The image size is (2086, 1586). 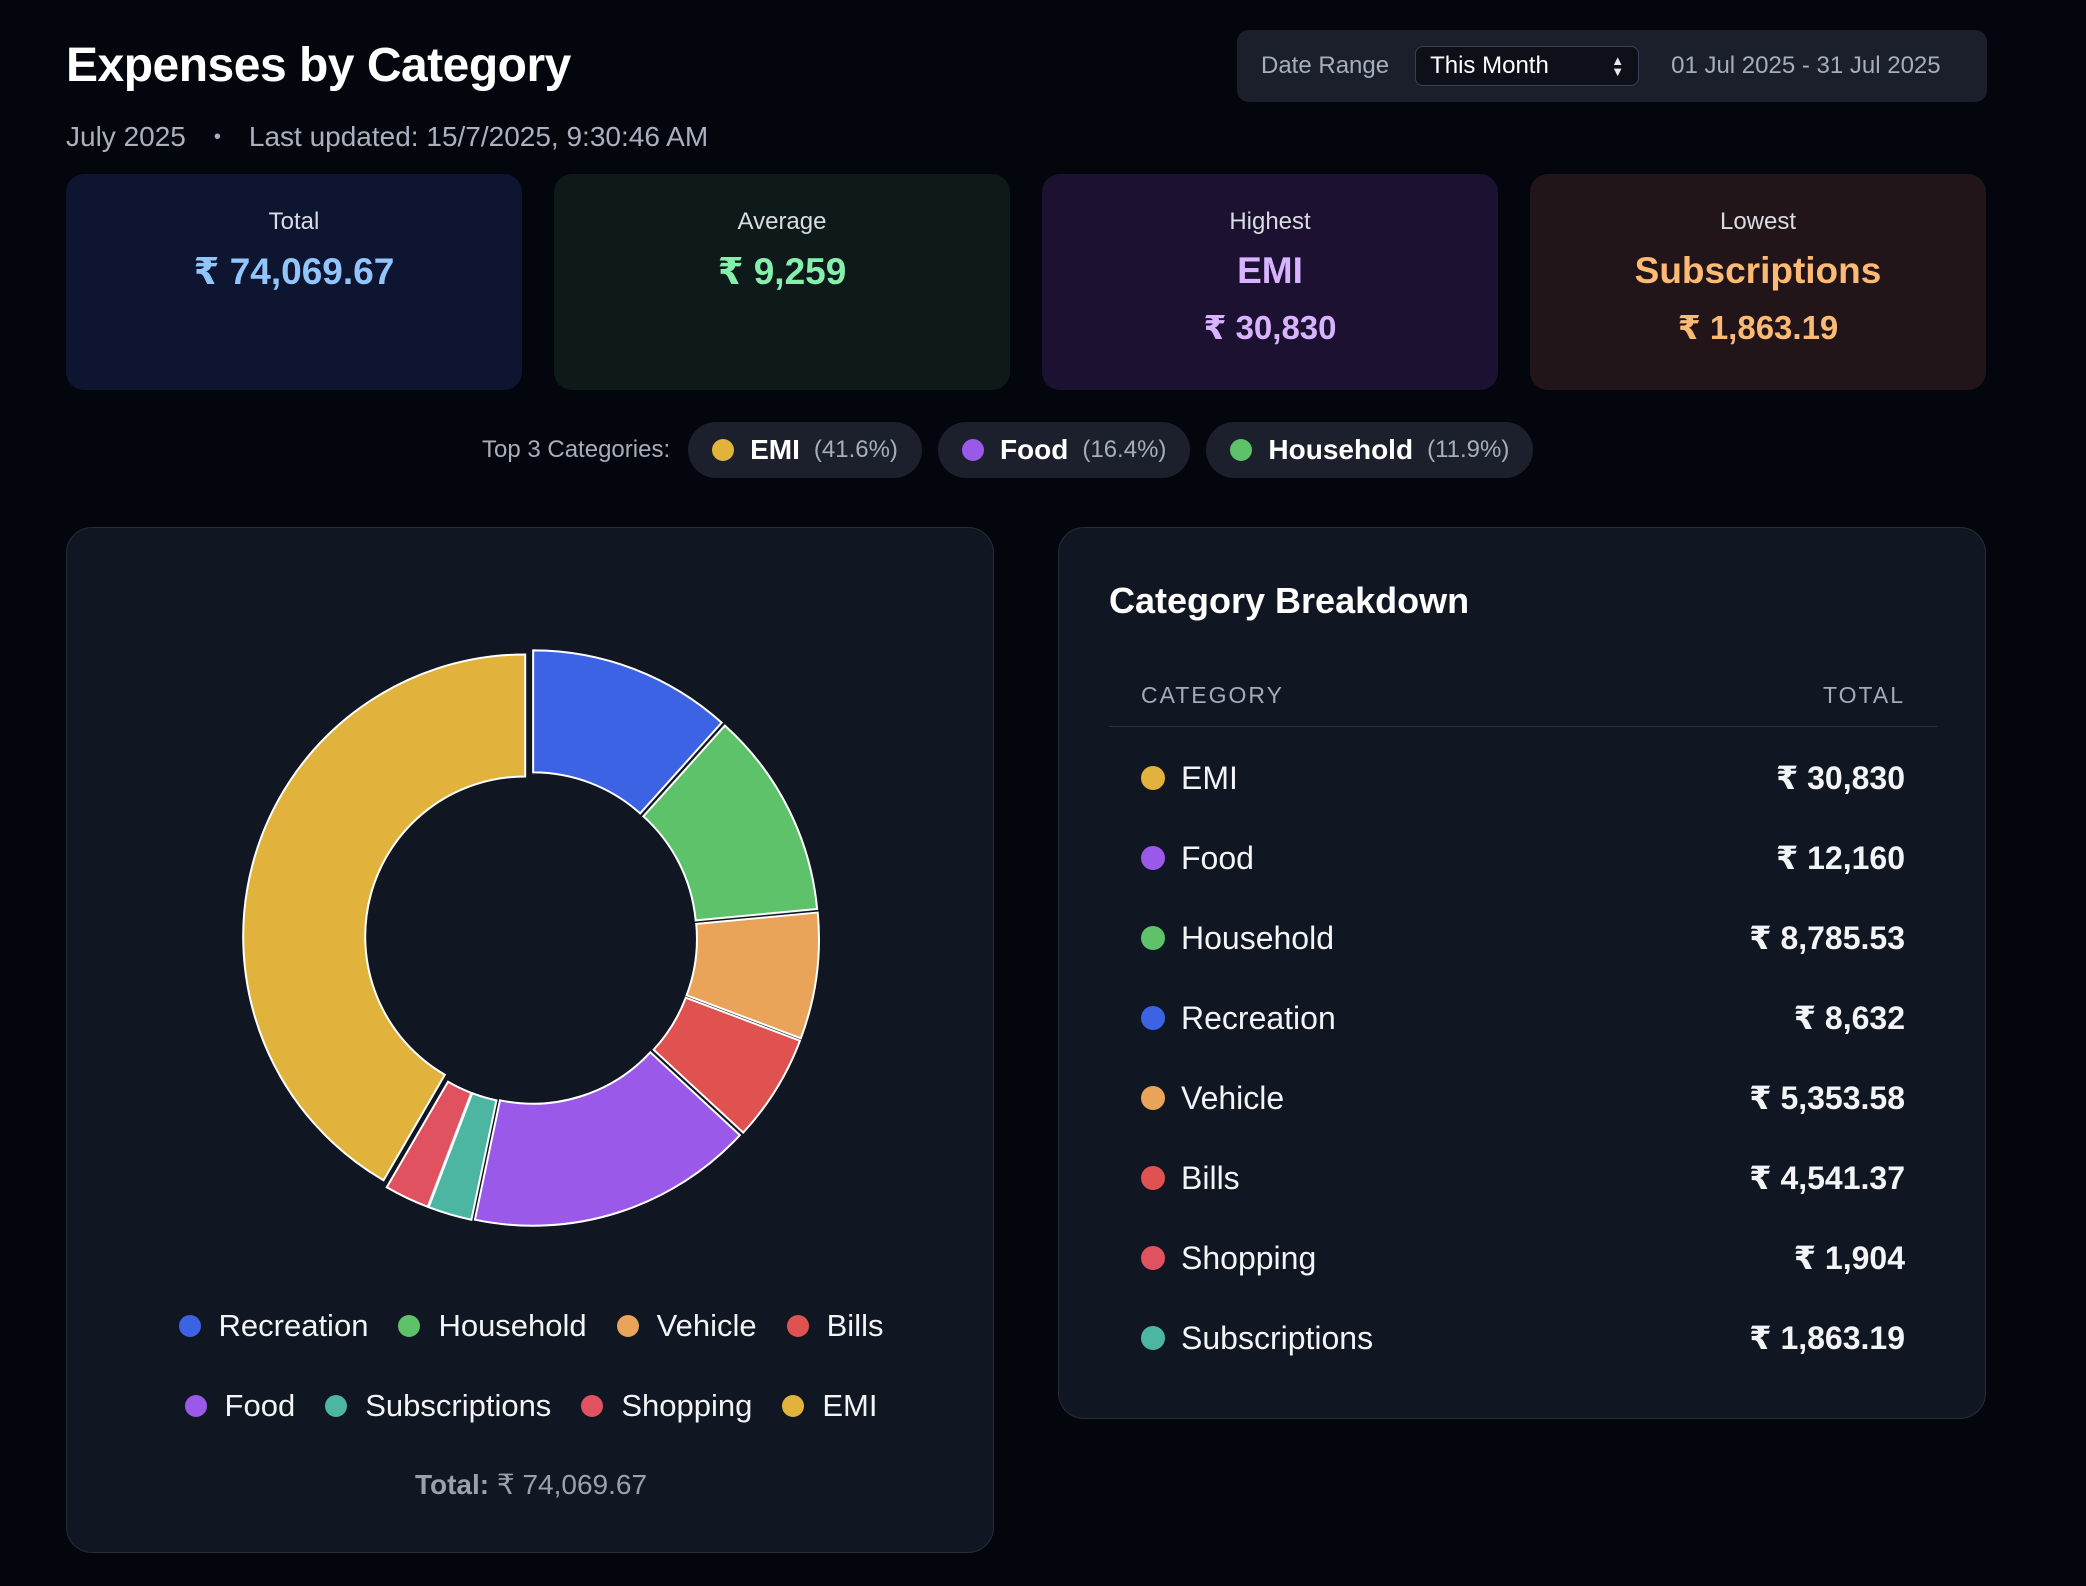 I want to click on legend-label: Subscriptions, so click(x=458, y=1405).